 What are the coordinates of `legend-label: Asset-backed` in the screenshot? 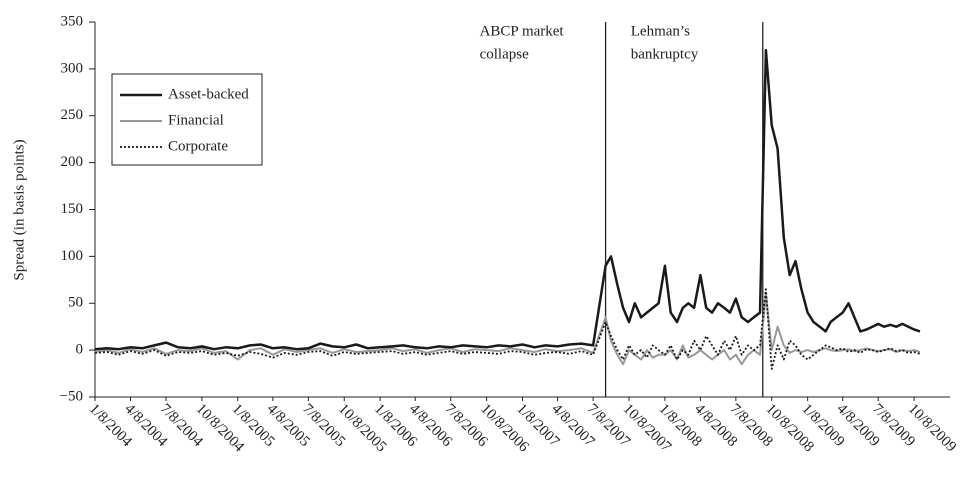 It's located at (208, 94).